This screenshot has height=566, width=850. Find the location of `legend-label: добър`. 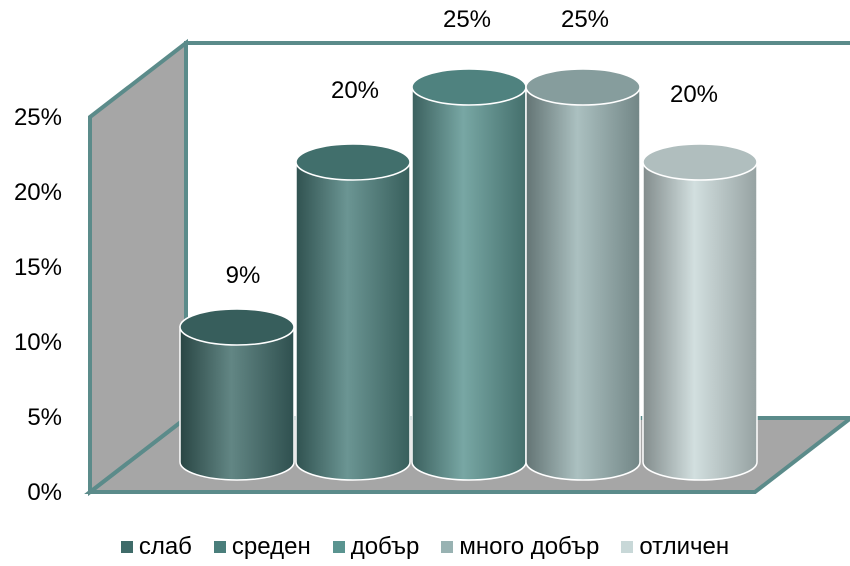

legend-label: добър is located at coordinates (385, 546).